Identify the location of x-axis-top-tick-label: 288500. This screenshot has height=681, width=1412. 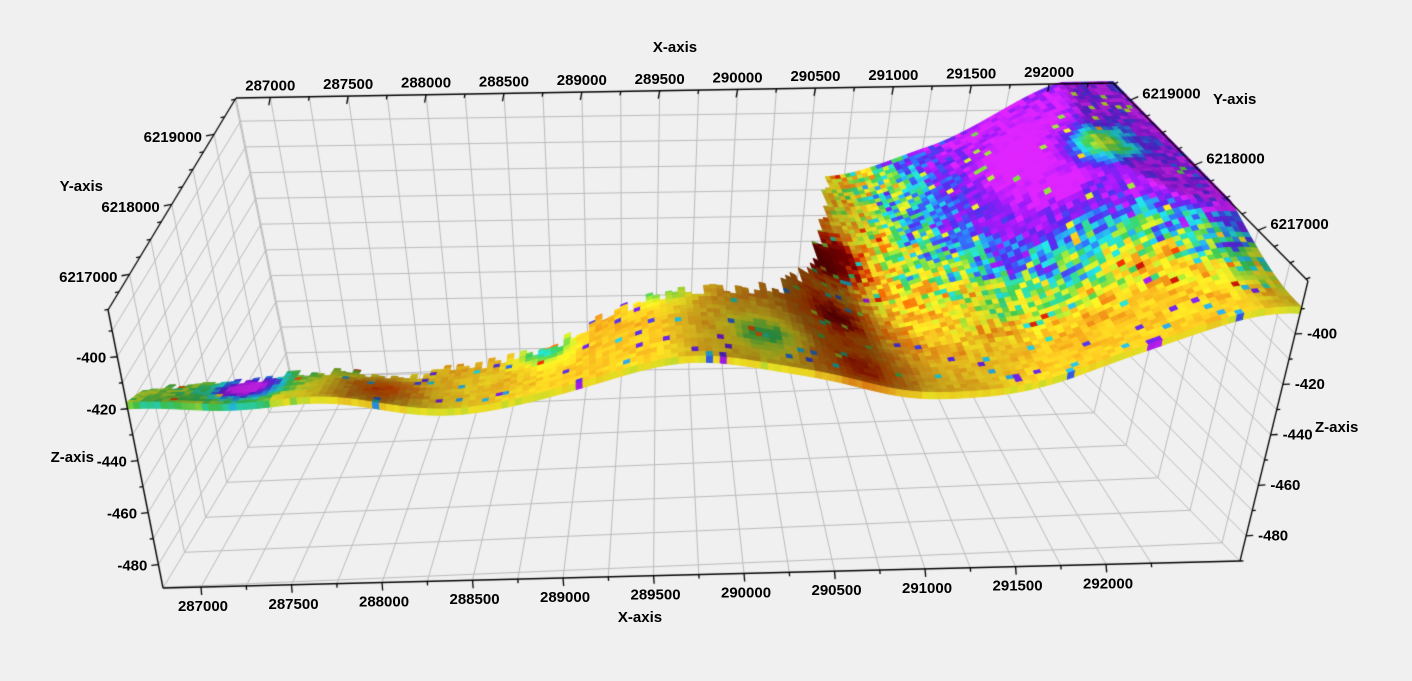
(504, 81).